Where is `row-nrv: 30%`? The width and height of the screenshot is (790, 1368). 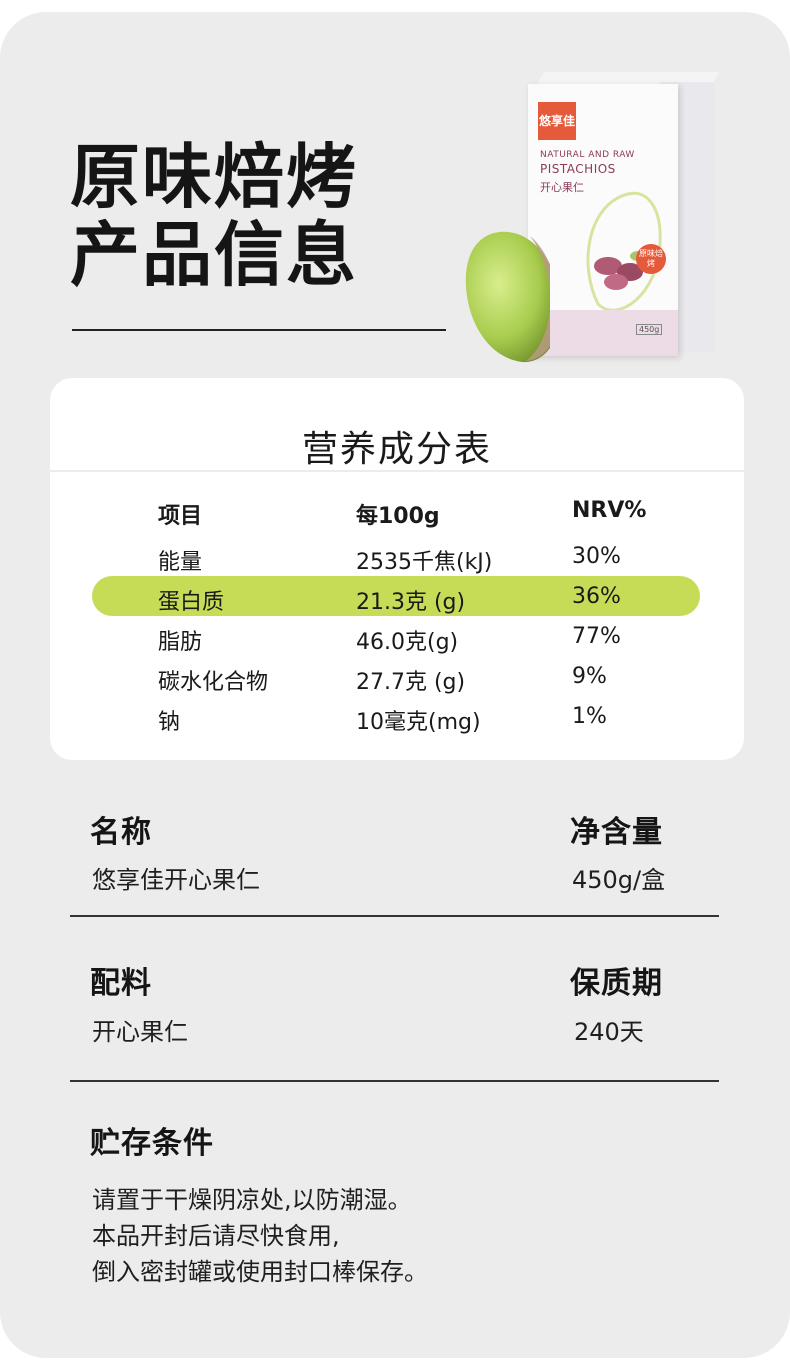
row-nrv: 30% is located at coordinates (596, 556).